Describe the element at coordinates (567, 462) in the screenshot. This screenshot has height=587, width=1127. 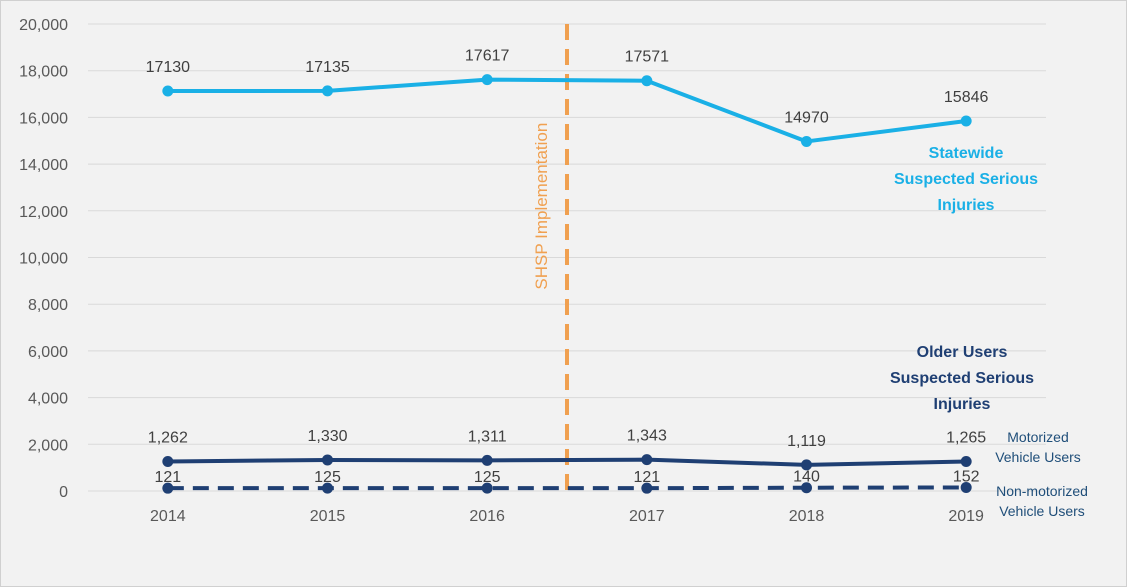
I see `series-line-motorized` at that location.